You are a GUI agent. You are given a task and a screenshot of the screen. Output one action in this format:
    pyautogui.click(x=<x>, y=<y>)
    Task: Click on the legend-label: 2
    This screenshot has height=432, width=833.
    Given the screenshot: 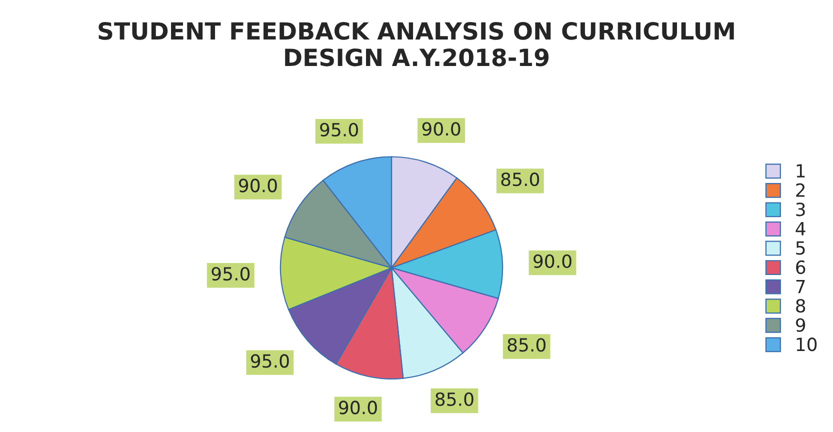 What is the action you would take?
    pyautogui.click(x=800, y=190)
    